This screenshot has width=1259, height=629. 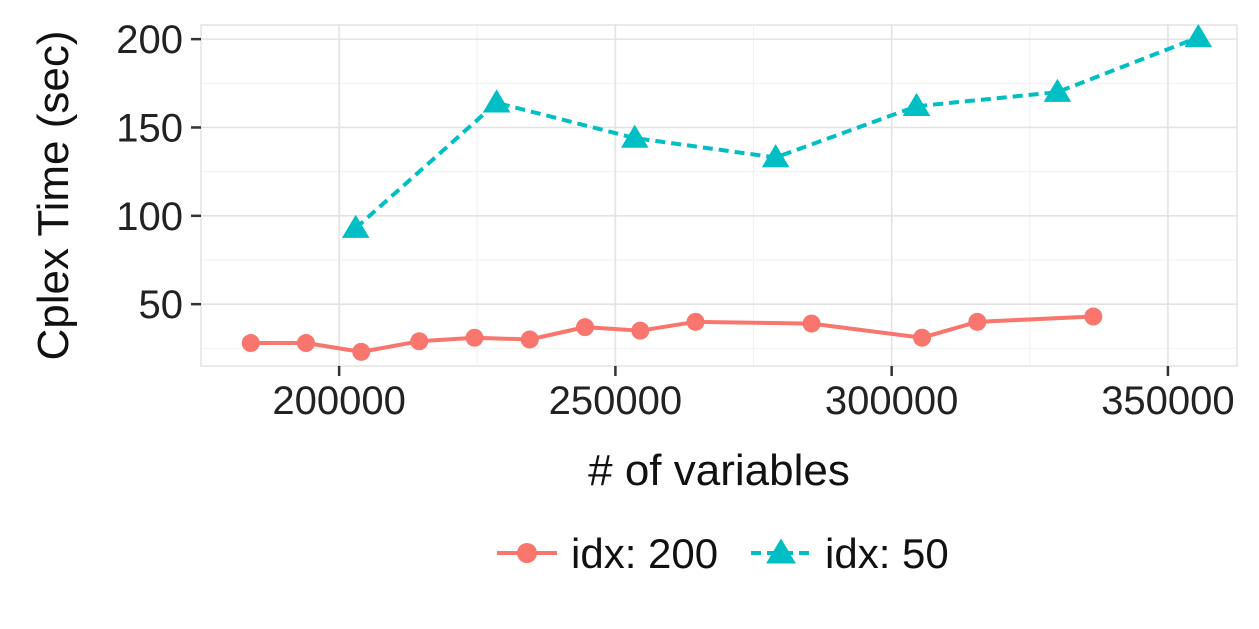 I want to click on legend: idx: 200 idx: 50, so click(x=723, y=553).